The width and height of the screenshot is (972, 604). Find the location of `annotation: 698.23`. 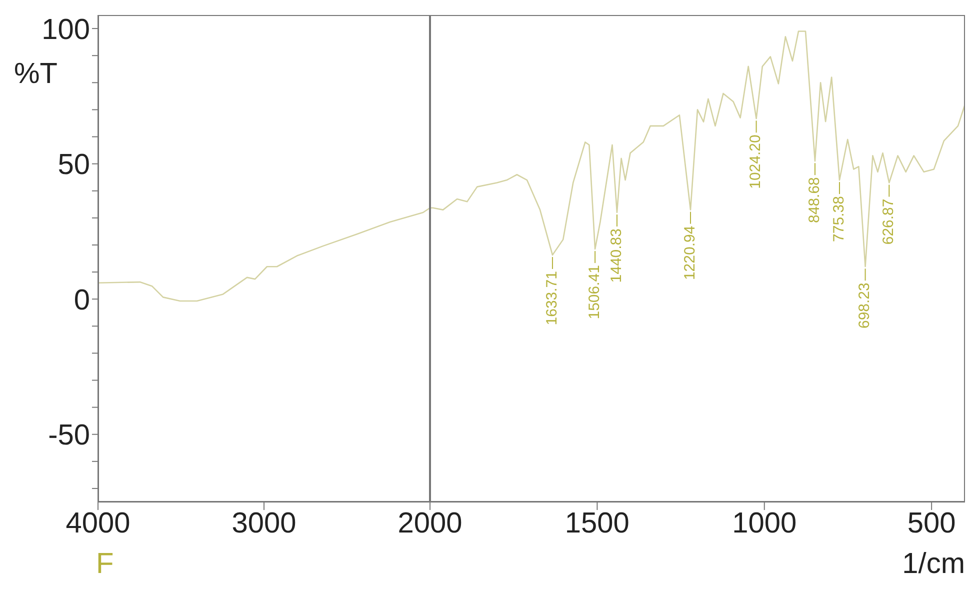

annotation: 698.23 is located at coordinates (865, 305).